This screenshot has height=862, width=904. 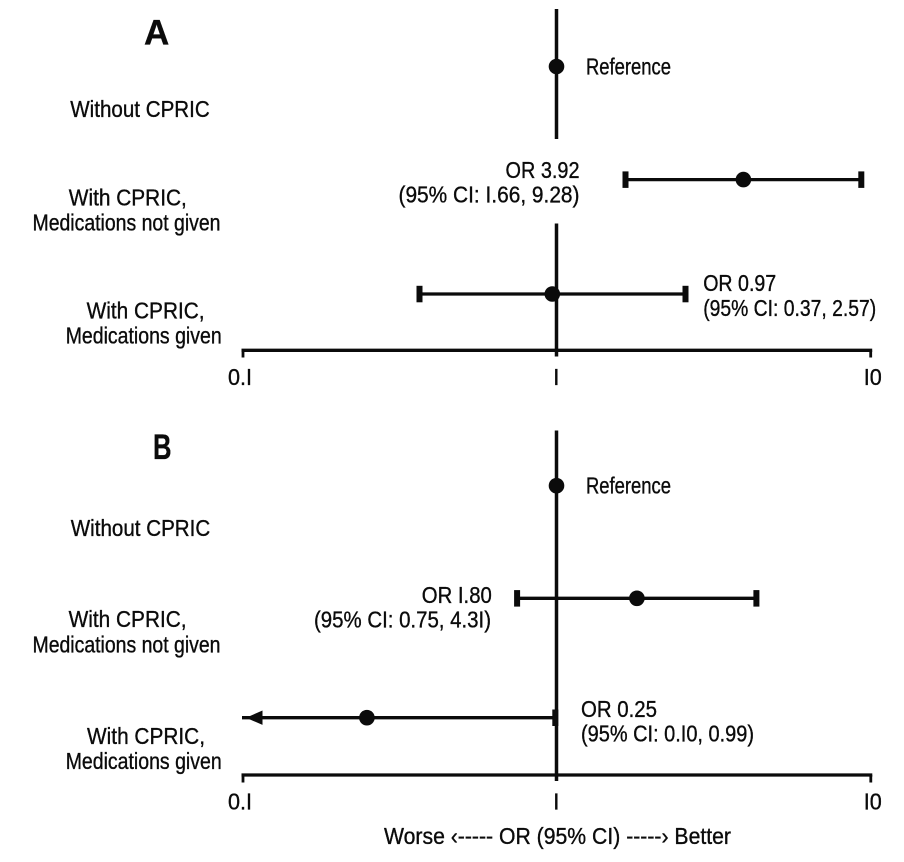 I want to click on svg-text: B, so click(x=162, y=447).